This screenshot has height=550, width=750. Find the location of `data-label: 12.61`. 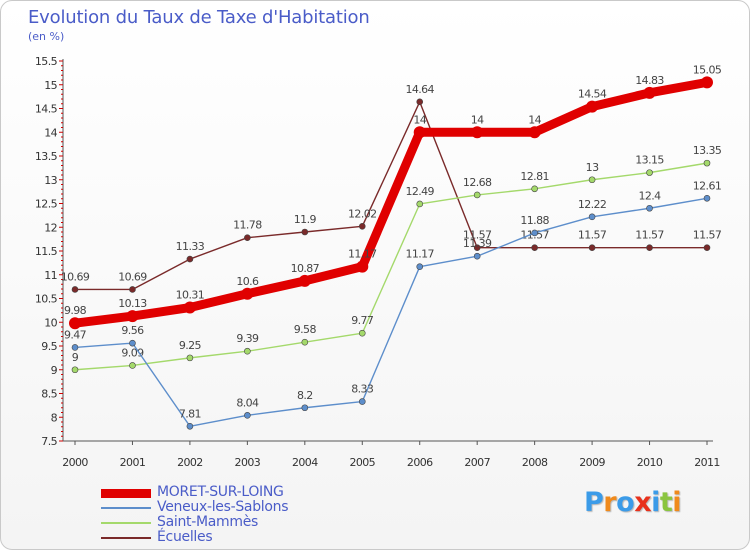

data-label: 12.61 is located at coordinates (707, 185).